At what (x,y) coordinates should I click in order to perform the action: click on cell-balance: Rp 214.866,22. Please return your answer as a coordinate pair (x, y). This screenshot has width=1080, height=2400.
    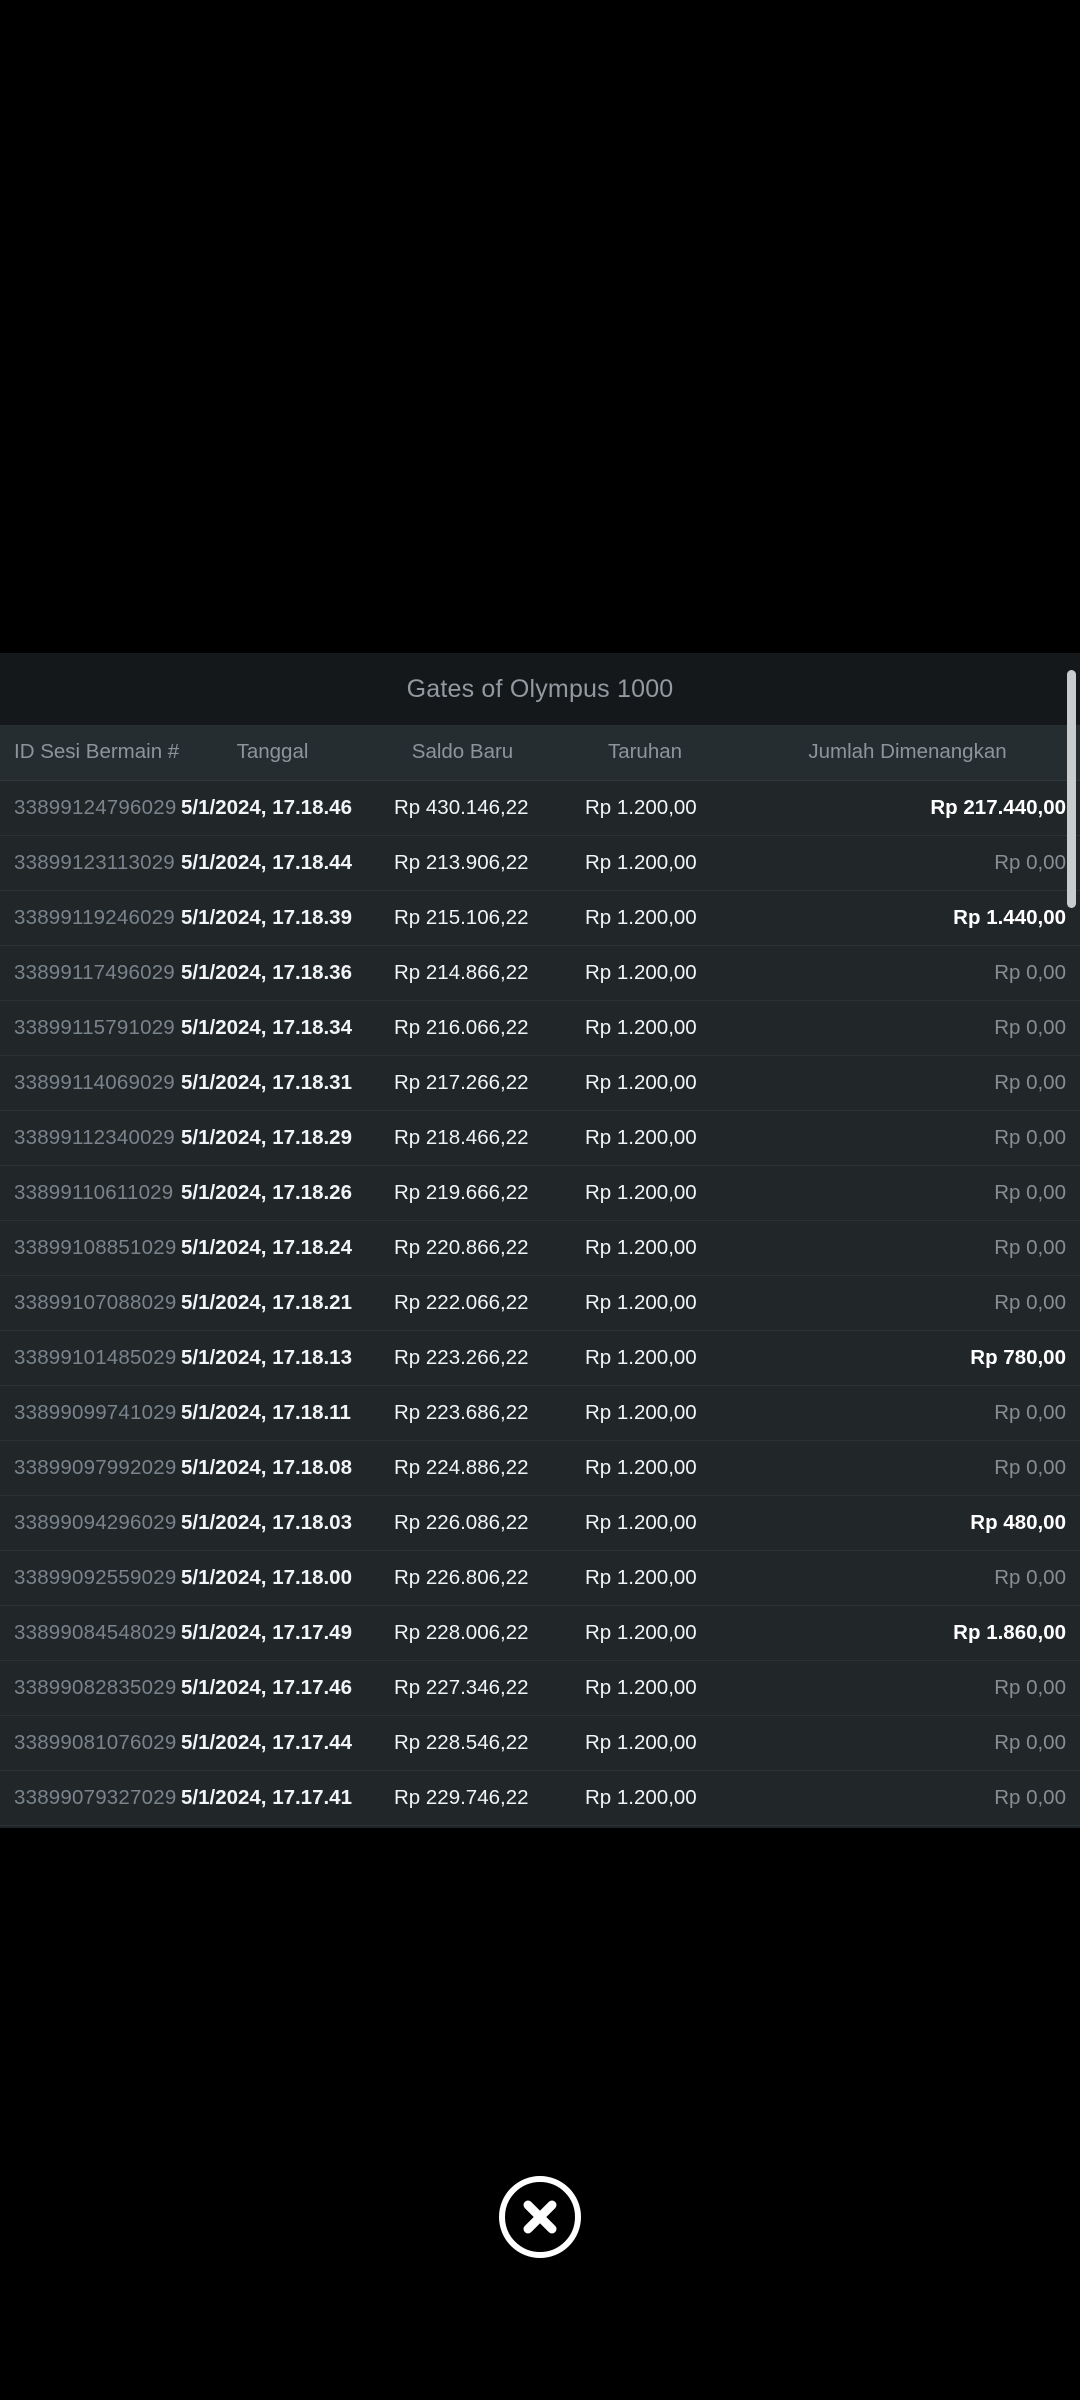
    Looking at the image, I should click on (461, 972).